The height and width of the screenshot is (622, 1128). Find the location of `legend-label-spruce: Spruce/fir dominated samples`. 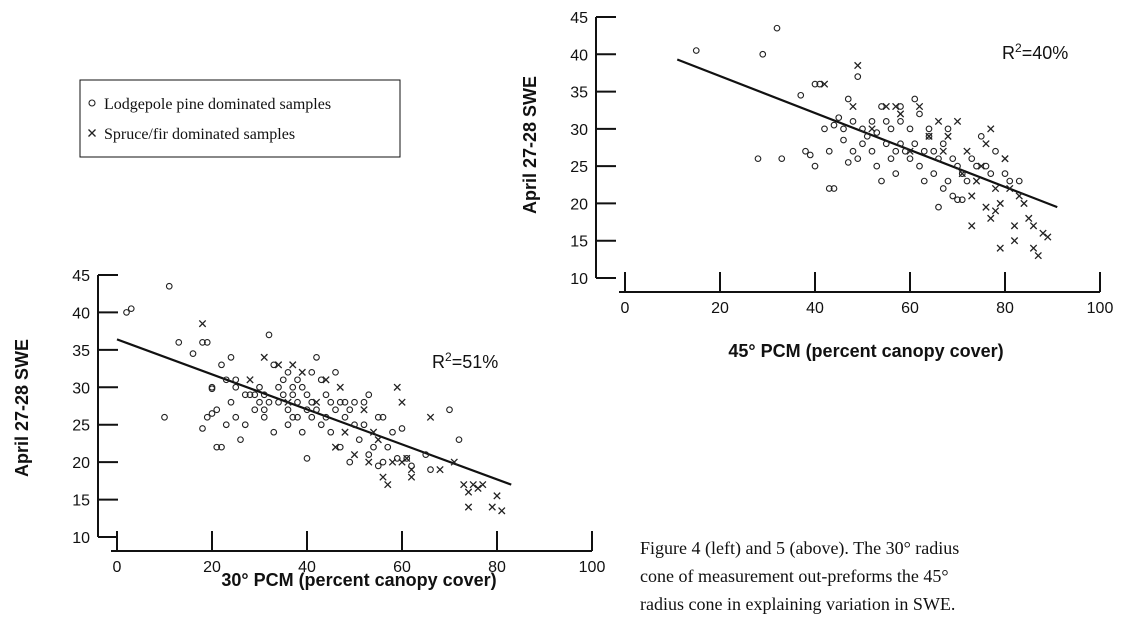

legend-label-spruce: Spruce/fir dominated samples is located at coordinates (199, 134).